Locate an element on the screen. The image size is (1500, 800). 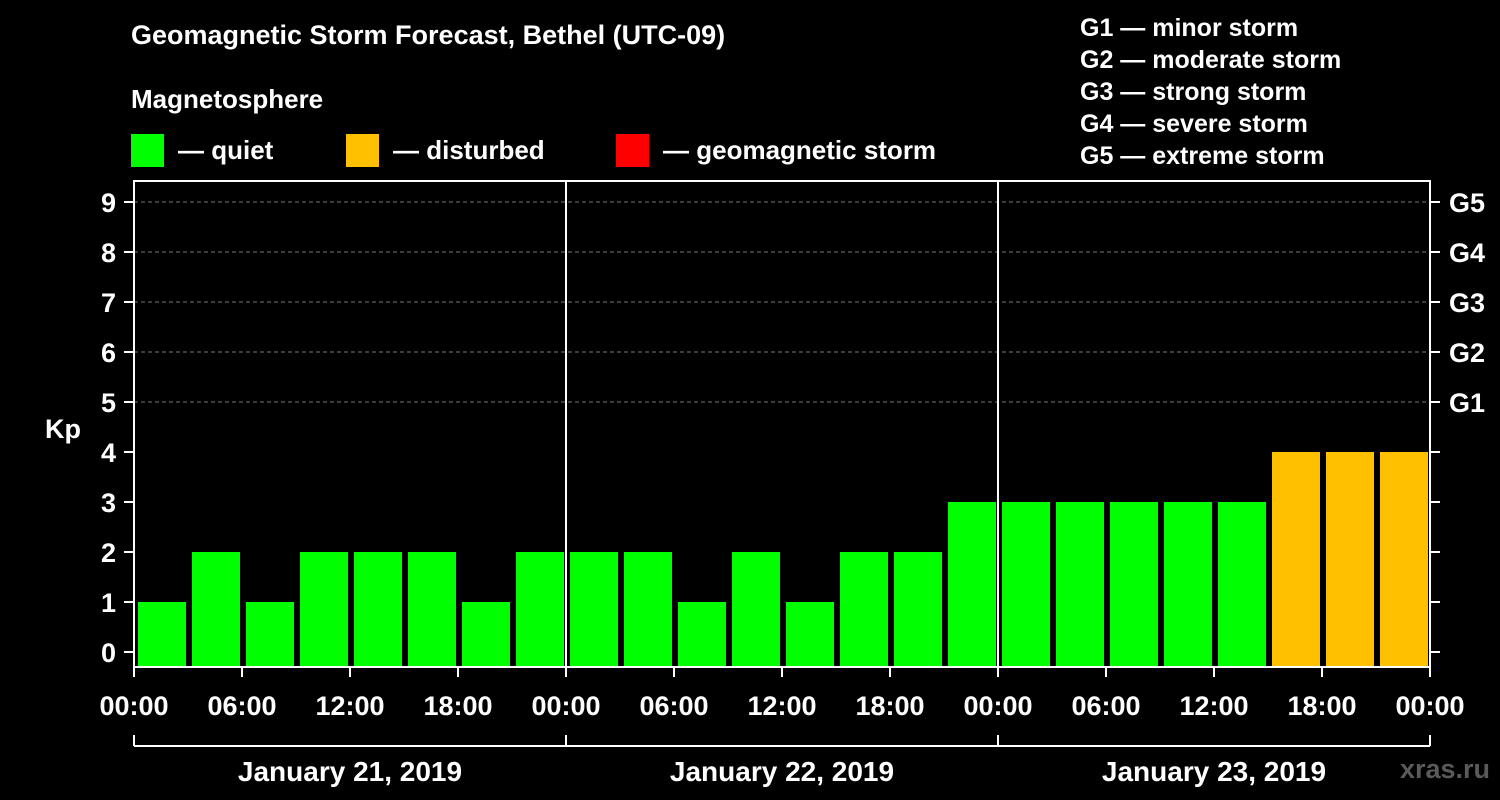
storm-level-axis-label-g5: G5 is located at coordinates (1467, 203).